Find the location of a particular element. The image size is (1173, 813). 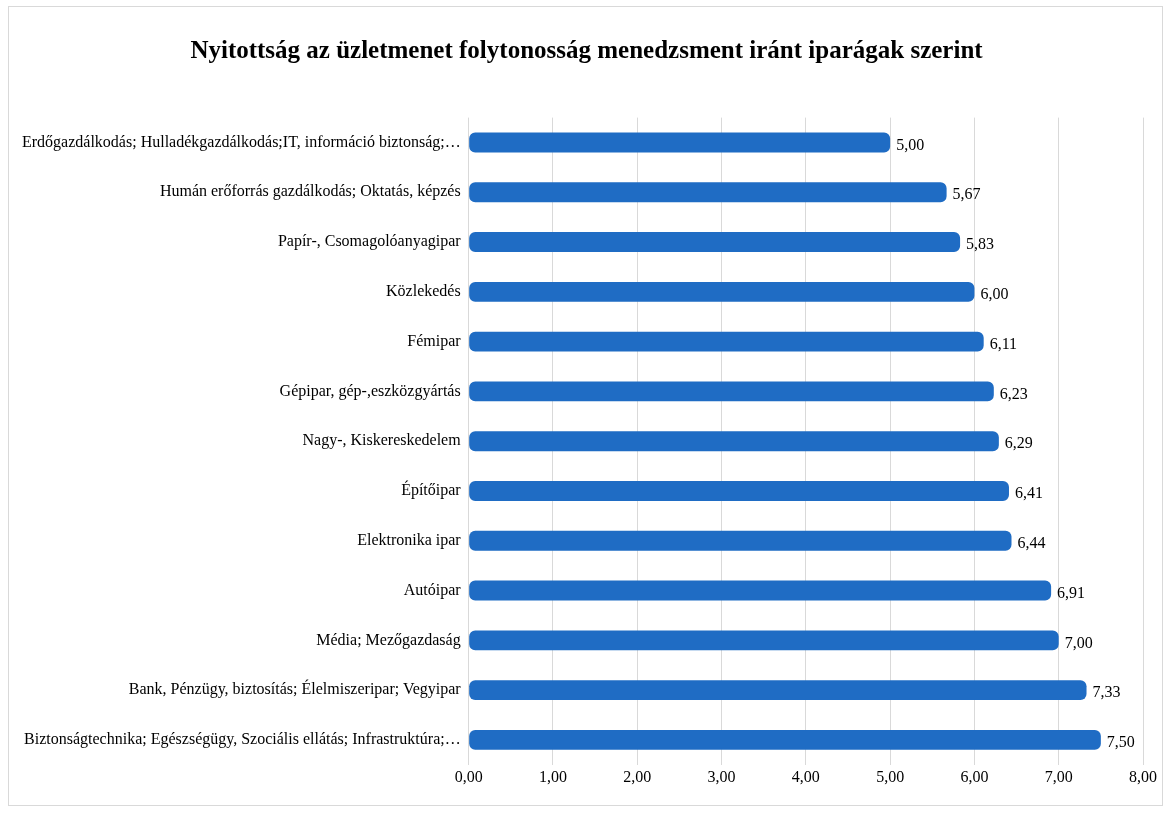

data-label: 6,91 is located at coordinates (1071, 592).